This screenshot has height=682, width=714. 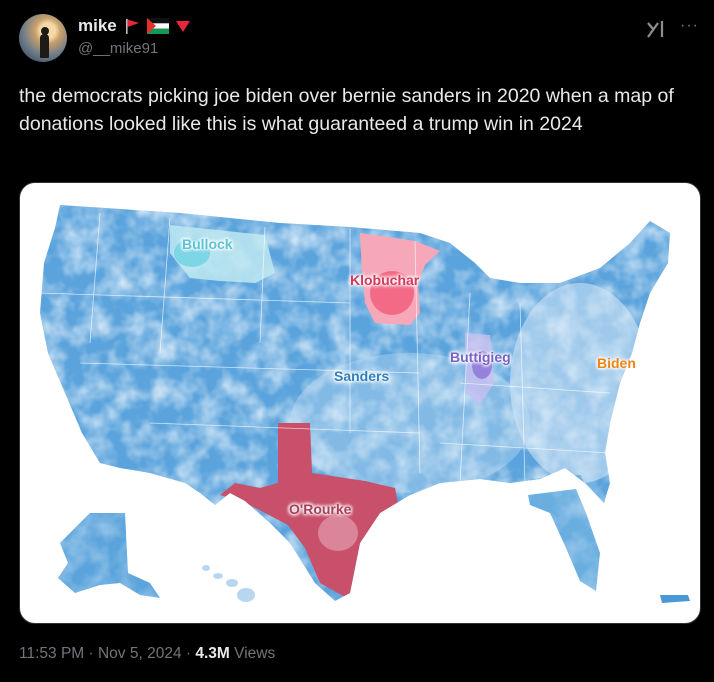 I want to click on tweet-date: Nov 5, 2024, so click(x=139, y=653).